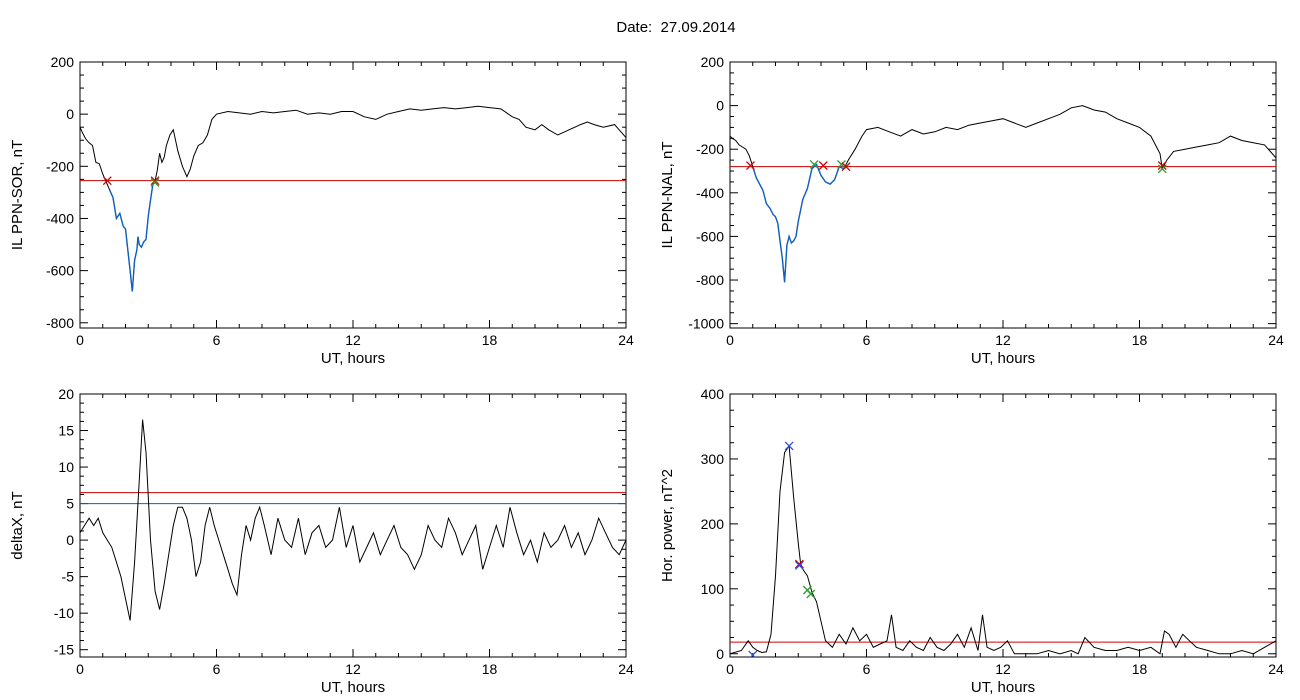  I want to click on y-tick-label: -10, so click(64, 613).